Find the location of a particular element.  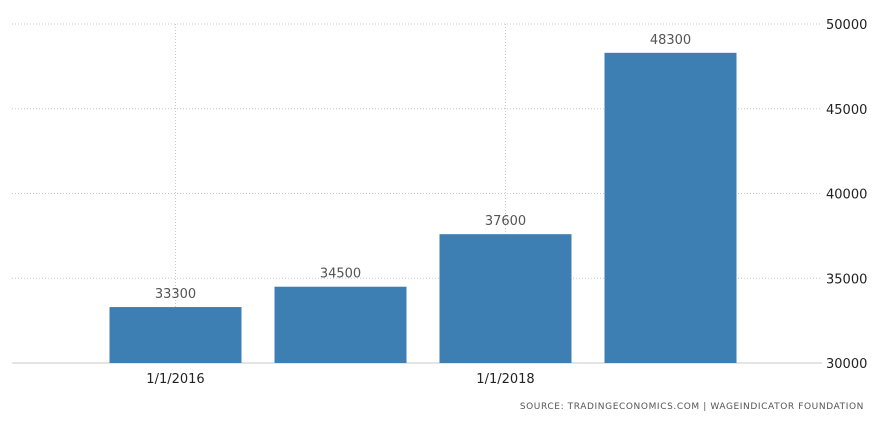

data-label: 37600 is located at coordinates (505, 221).